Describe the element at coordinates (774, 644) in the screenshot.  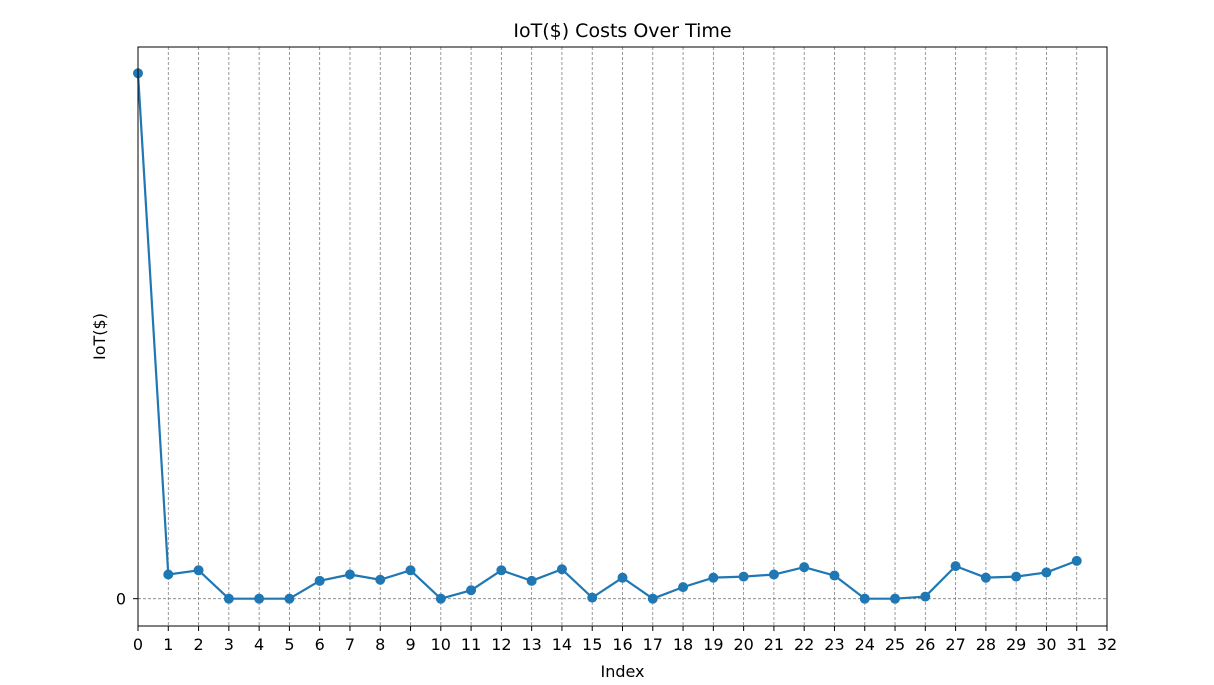
I see `x-tick-label: 21` at that location.